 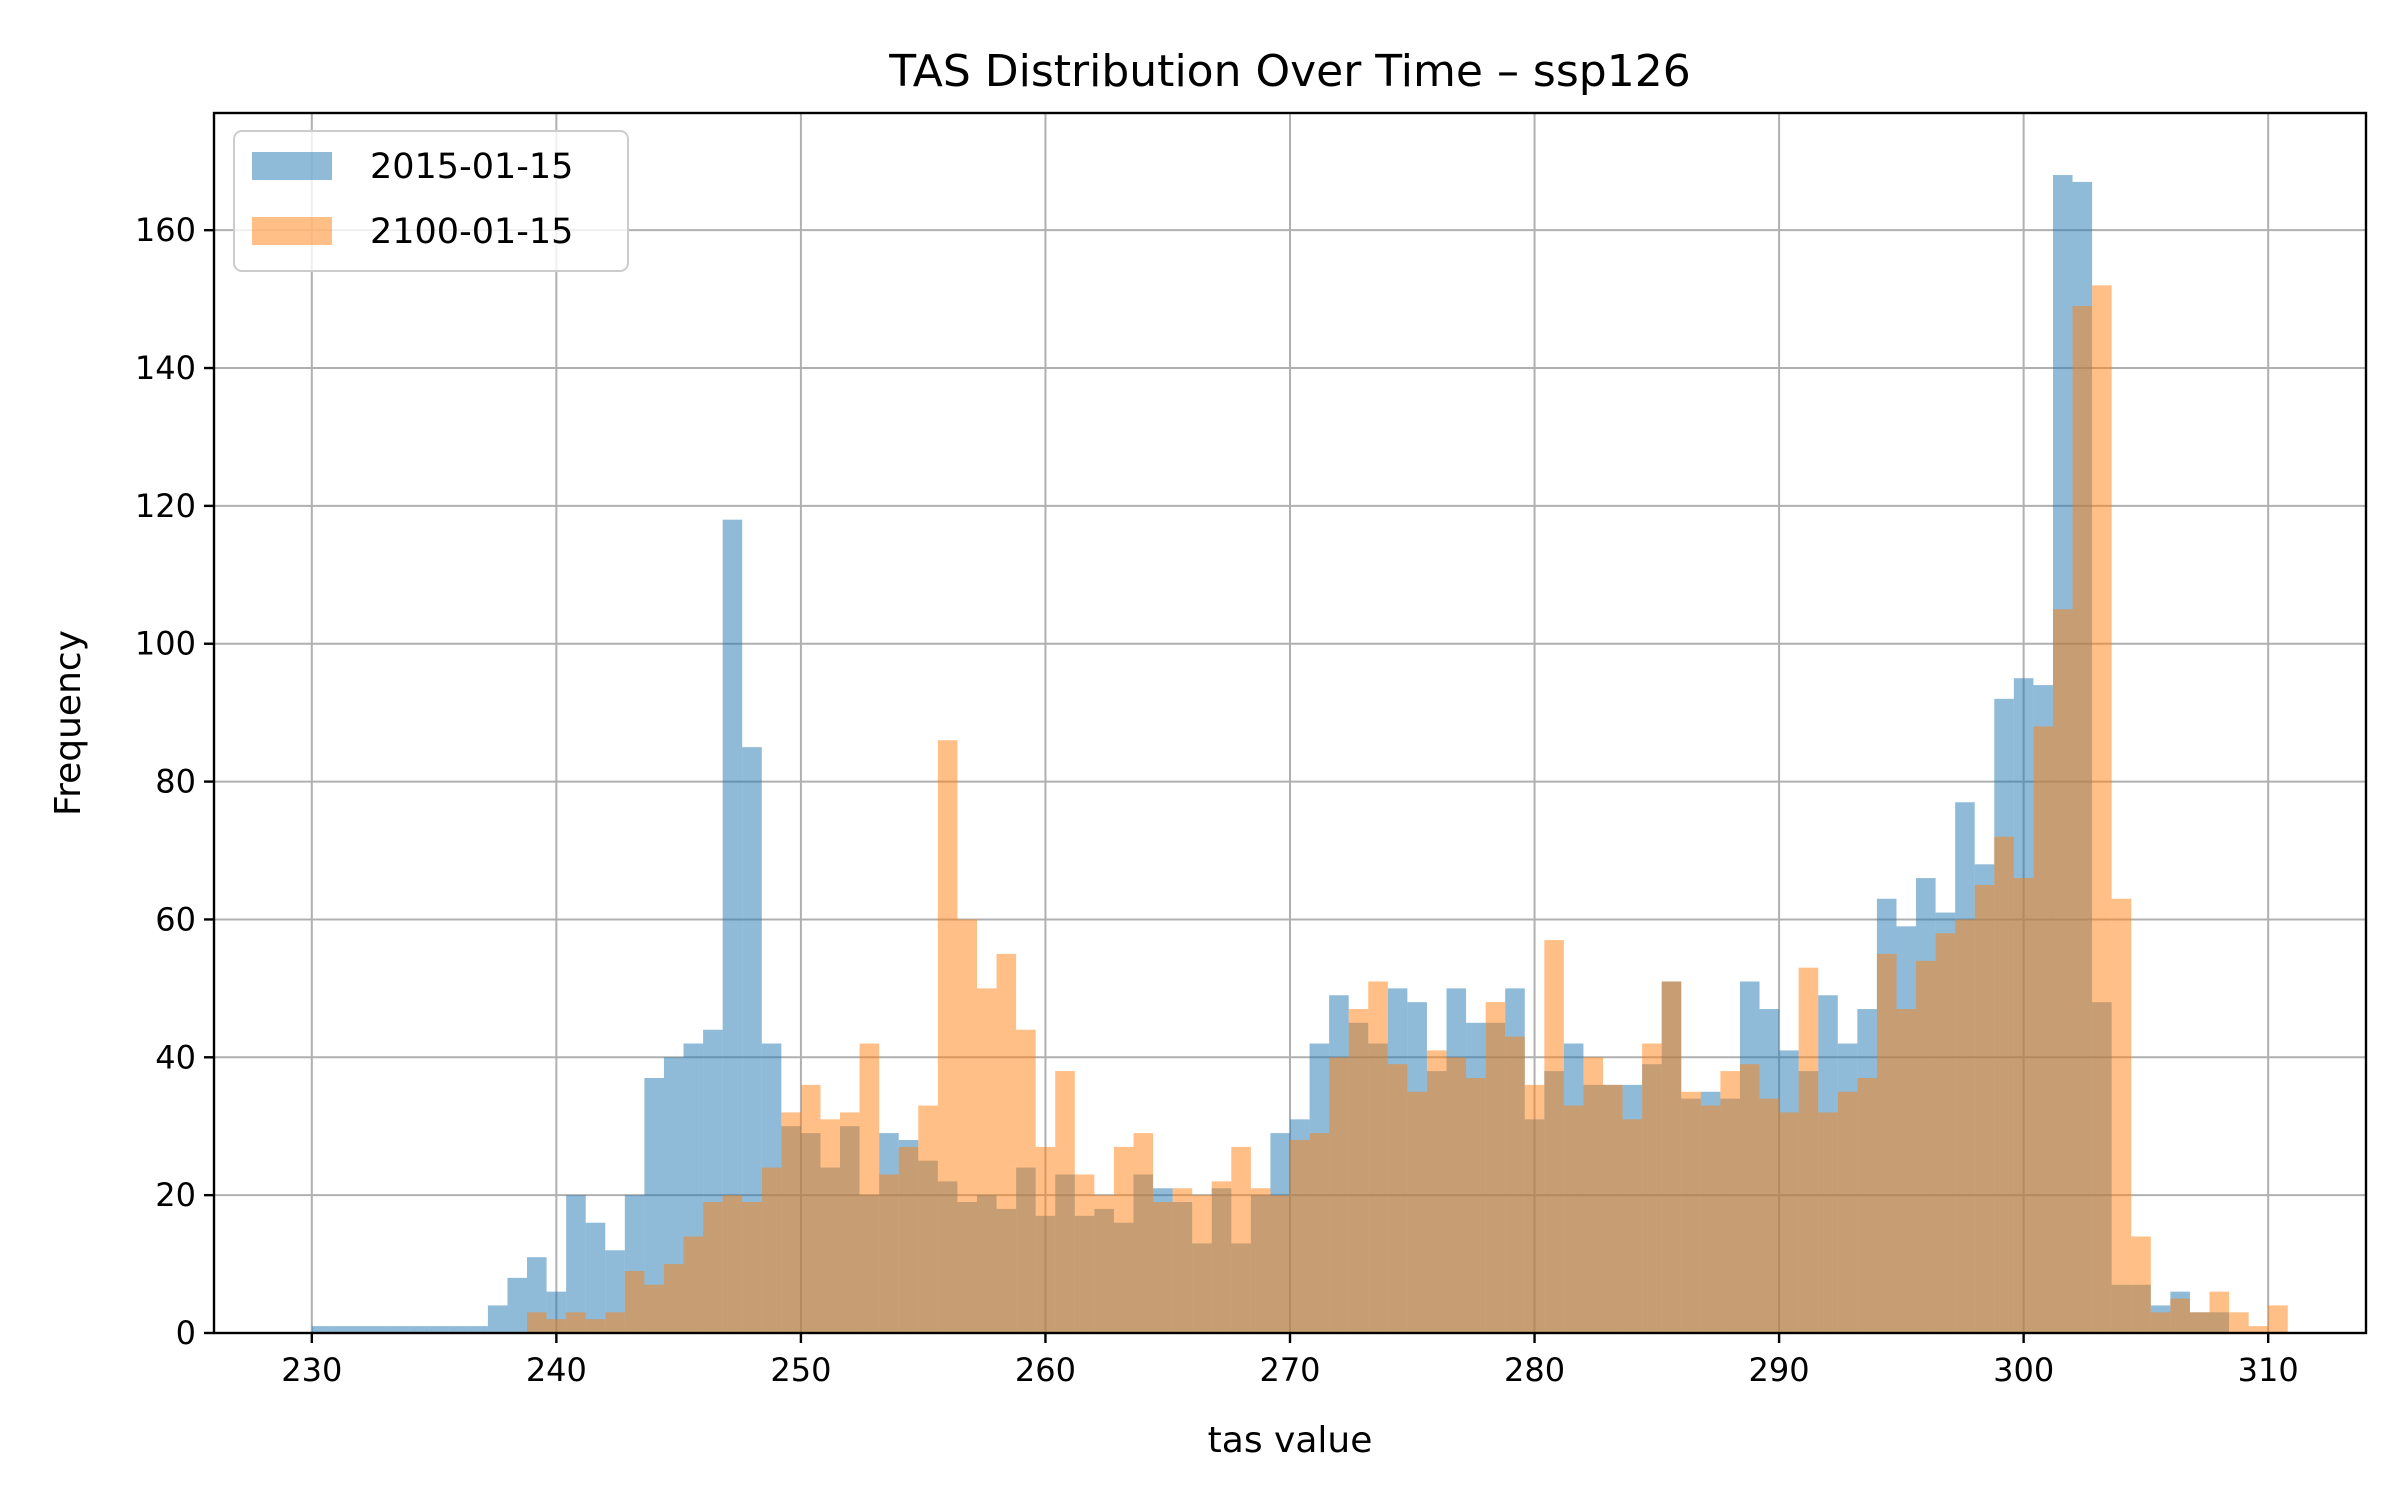 I want to click on y-tick-label: 120, so click(x=165, y=506).